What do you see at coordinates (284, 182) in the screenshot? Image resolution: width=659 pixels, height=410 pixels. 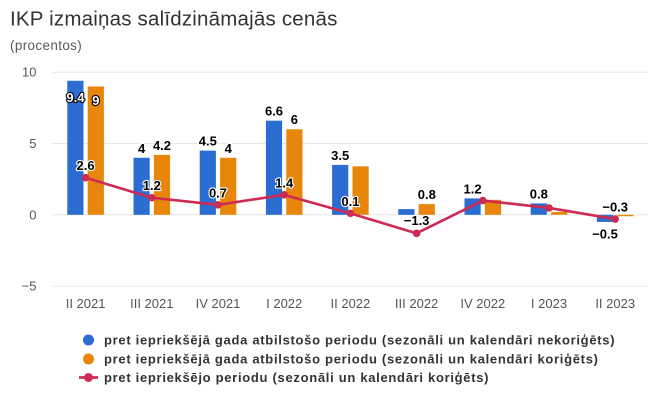 I see `svg-text: 1.4` at bounding box center [284, 182].